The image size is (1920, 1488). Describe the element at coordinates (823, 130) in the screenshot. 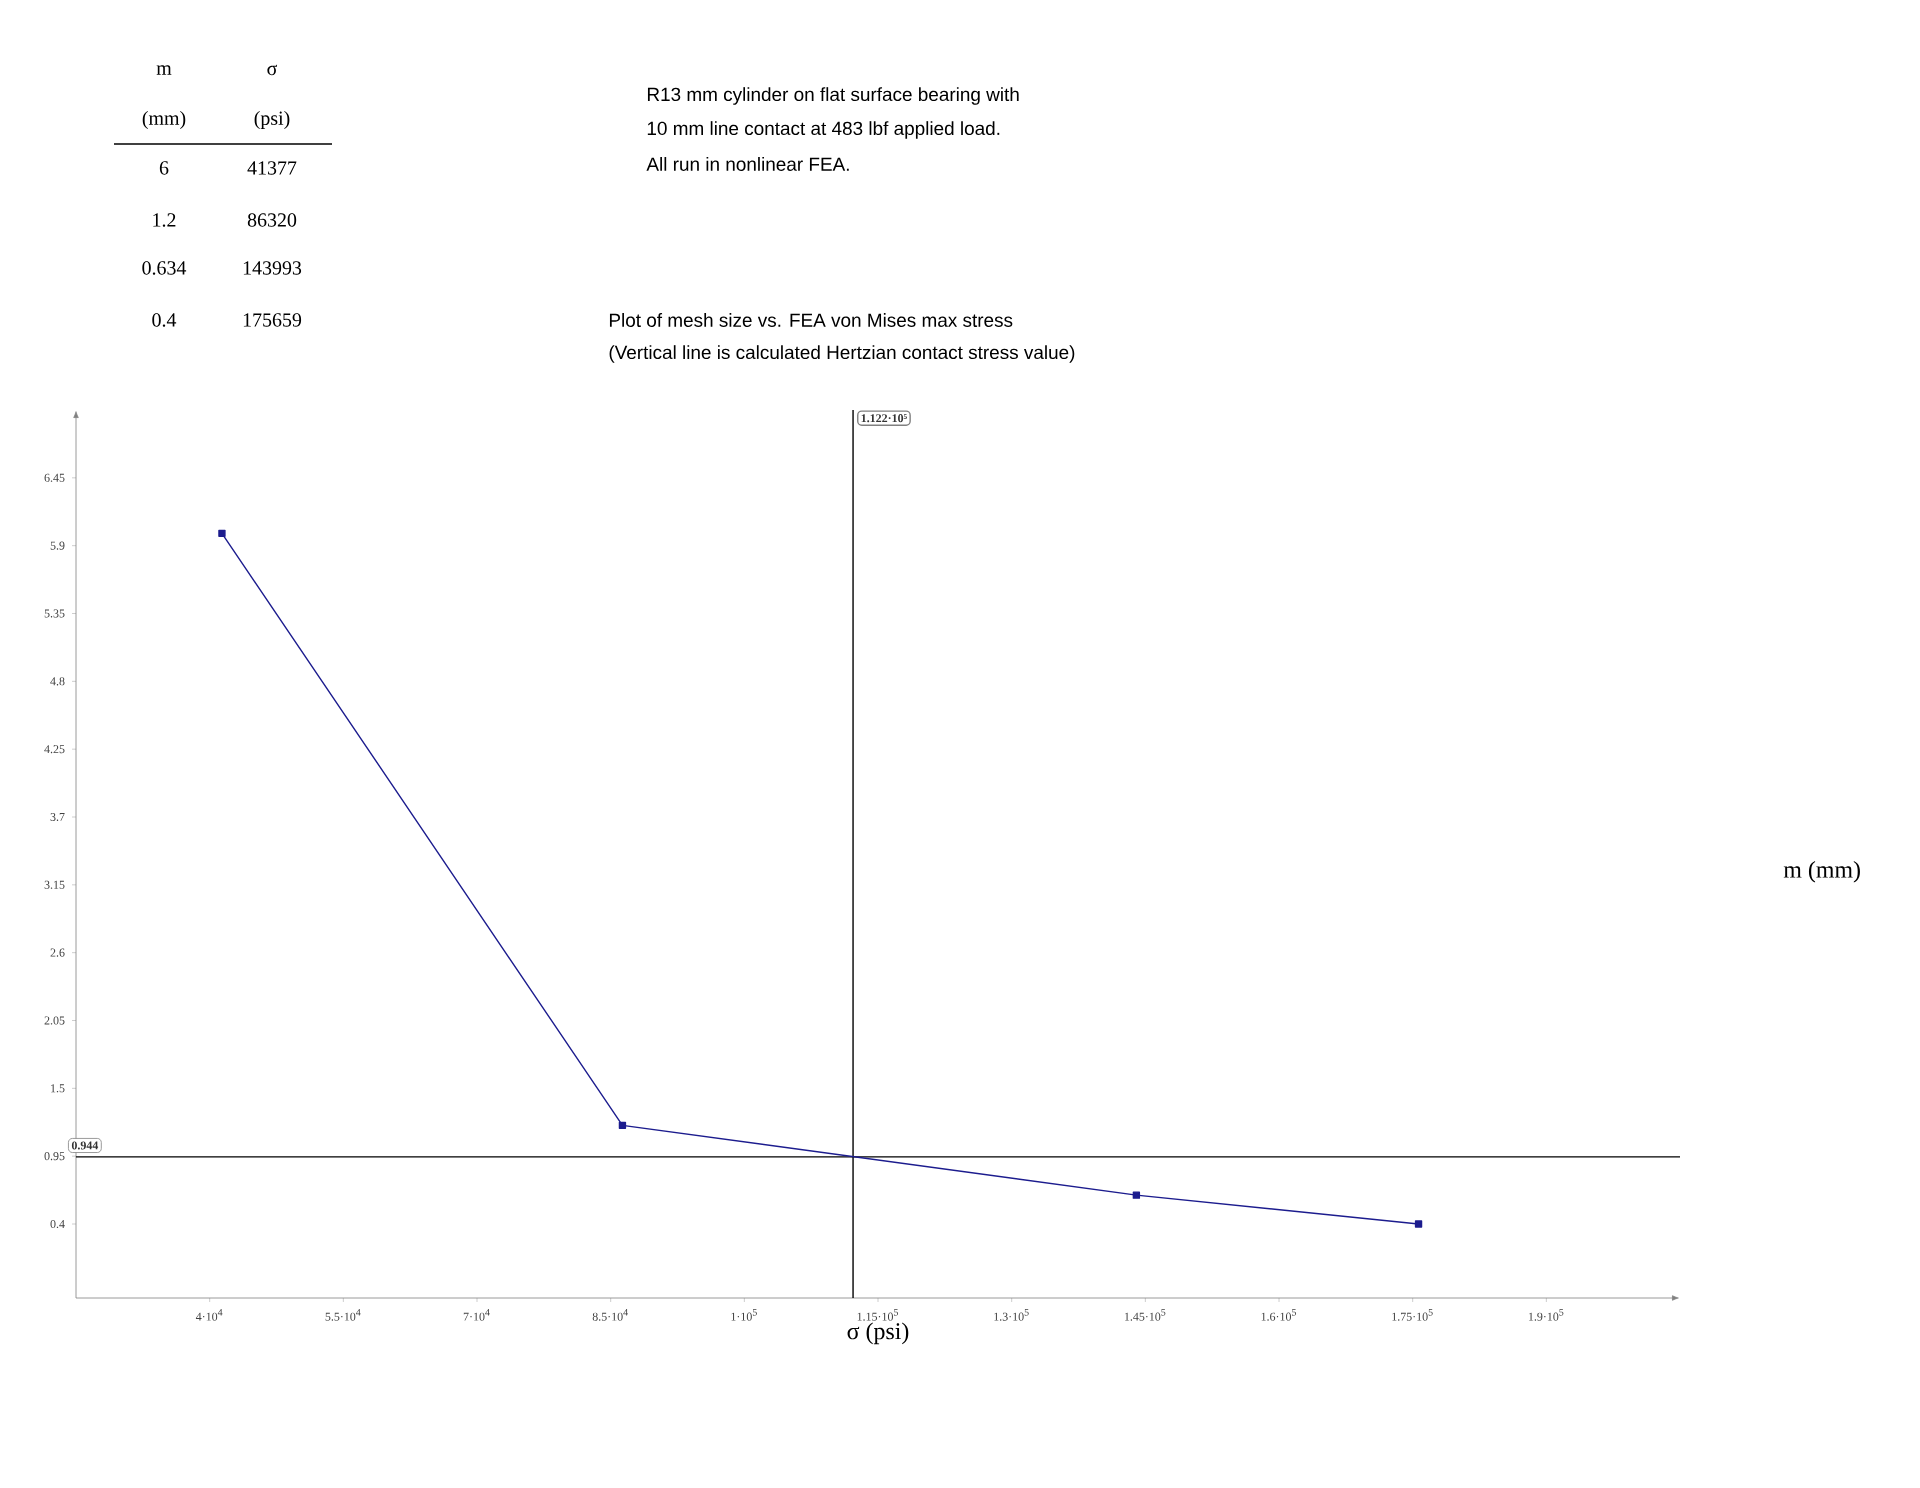

I see `text: 10 mm line contact at 483 lbf applied load.` at that location.